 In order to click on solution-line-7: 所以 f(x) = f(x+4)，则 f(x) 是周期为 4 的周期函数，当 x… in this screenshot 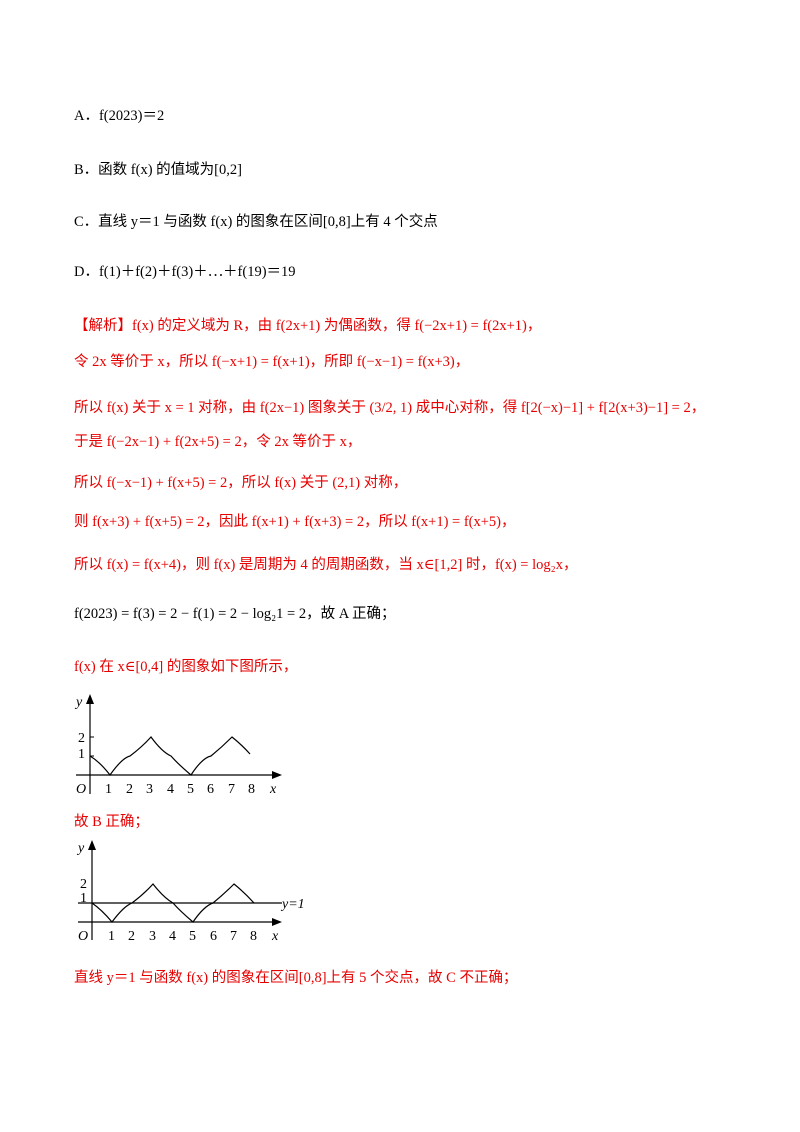, I will do `click(326, 565)`.